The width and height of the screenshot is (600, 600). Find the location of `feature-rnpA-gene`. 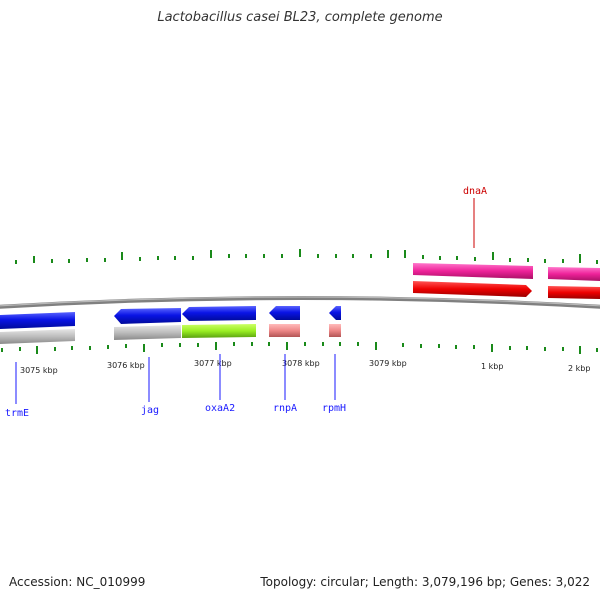

feature-rnpA-gene is located at coordinates (284, 330).